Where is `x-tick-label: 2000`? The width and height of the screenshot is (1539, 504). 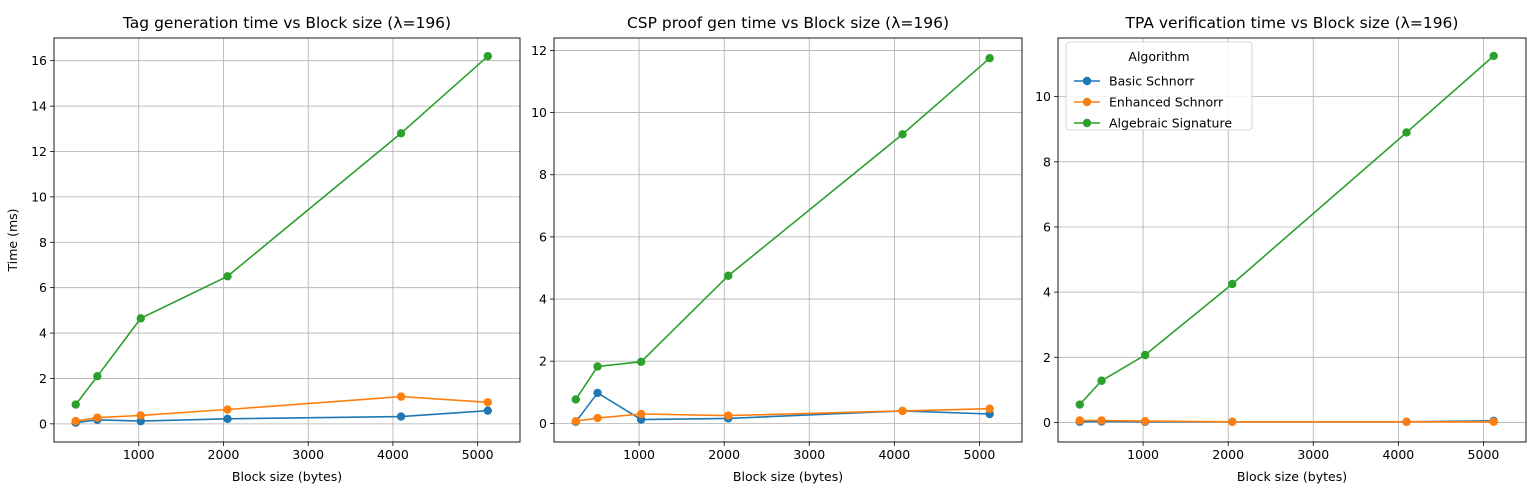 x-tick-label: 2000 is located at coordinates (724, 454).